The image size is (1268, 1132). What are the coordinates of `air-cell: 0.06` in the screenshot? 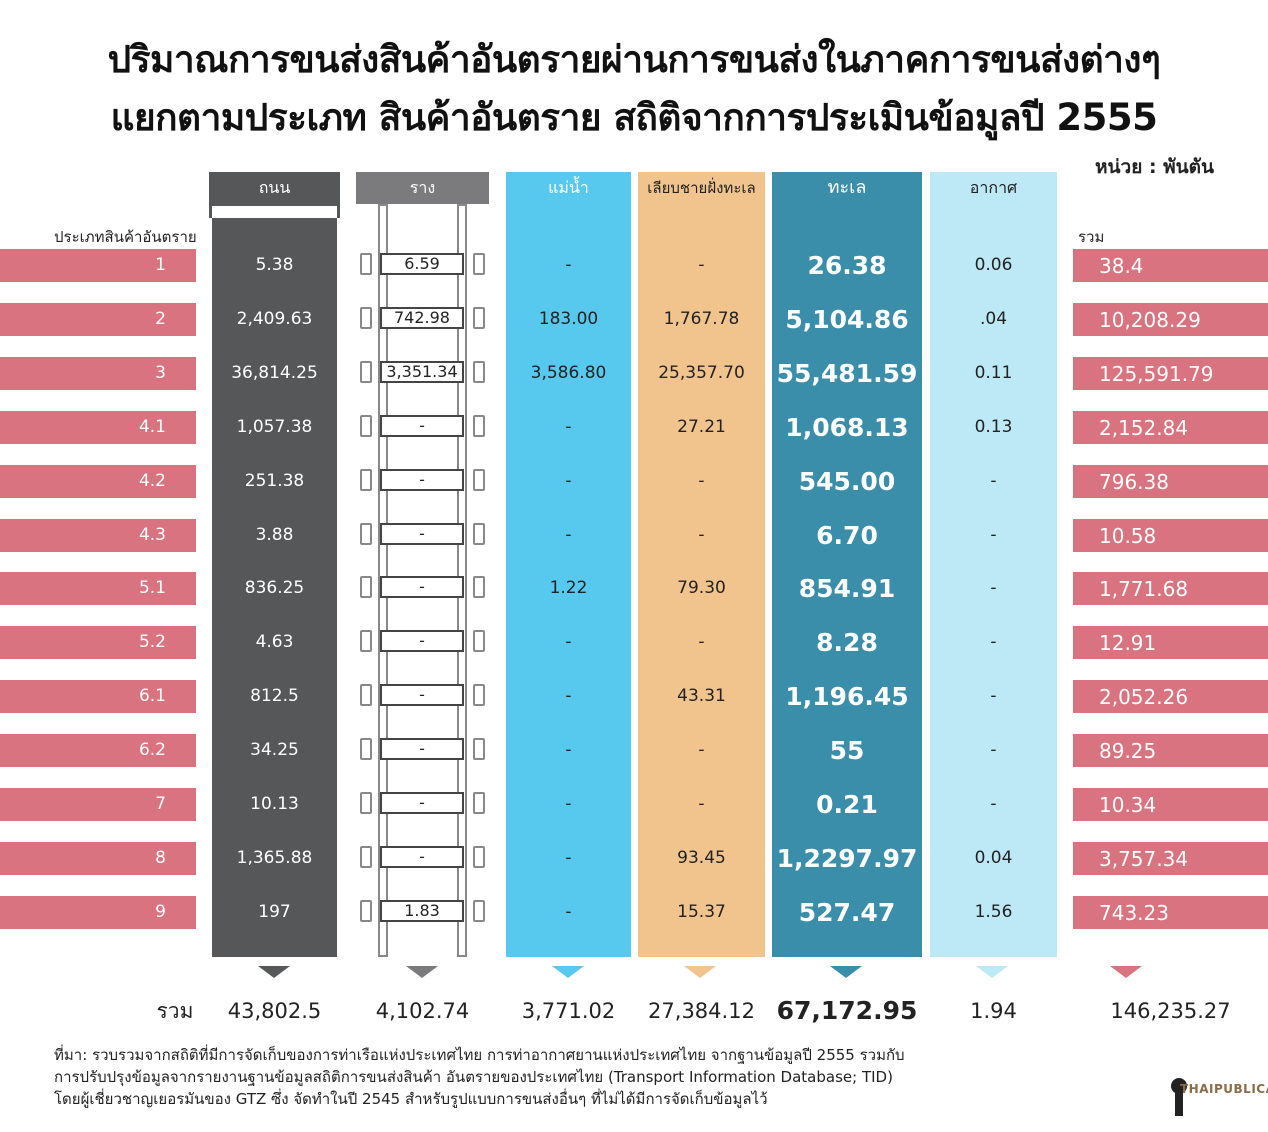 It's located at (993, 265).